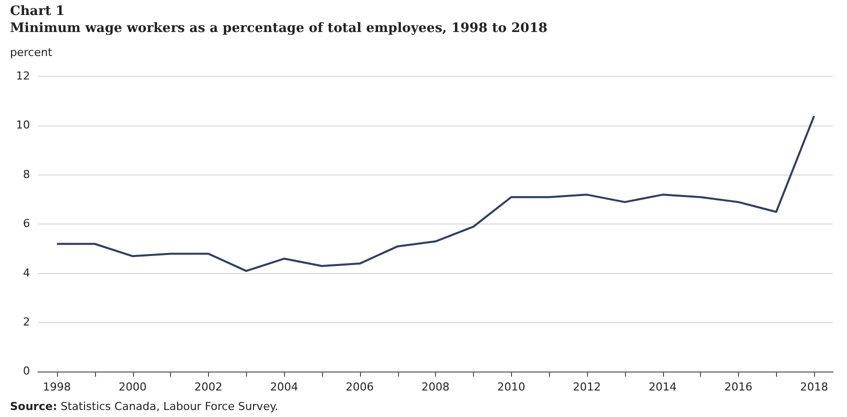 This screenshot has height=417, width=847. Describe the element at coordinates (38, 11) in the screenshot. I see `chart-title: Chart 1` at that location.